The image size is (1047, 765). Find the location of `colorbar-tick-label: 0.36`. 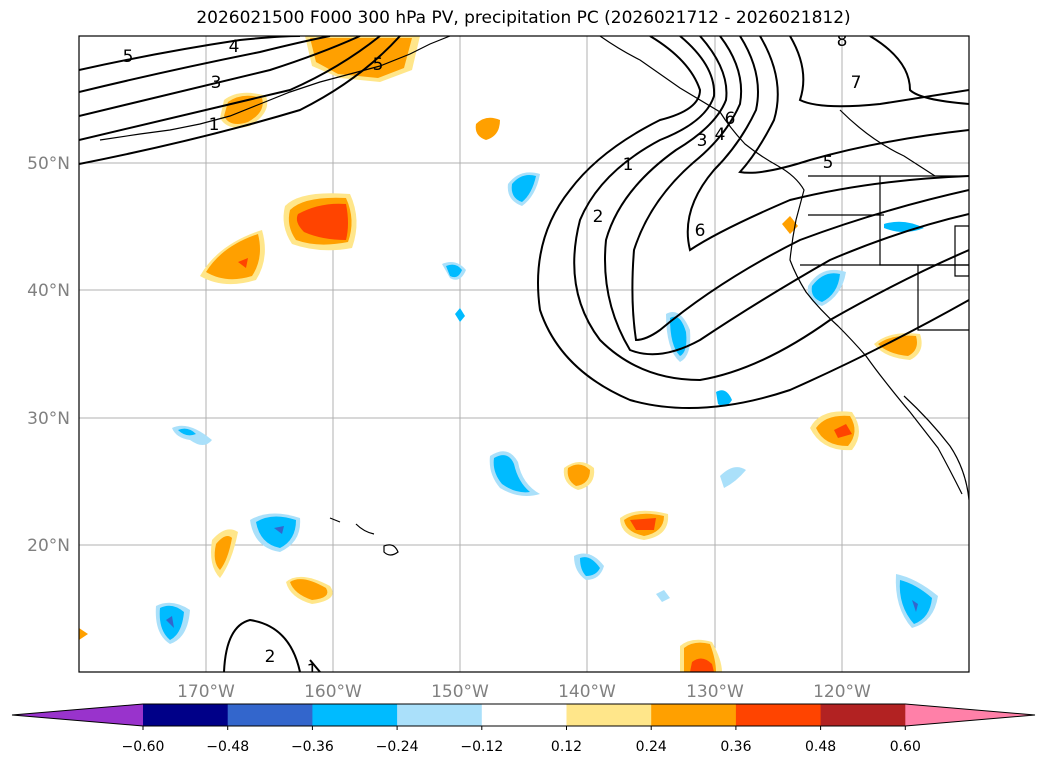

colorbar-tick-label: 0.36 is located at coordinates (735, 747).